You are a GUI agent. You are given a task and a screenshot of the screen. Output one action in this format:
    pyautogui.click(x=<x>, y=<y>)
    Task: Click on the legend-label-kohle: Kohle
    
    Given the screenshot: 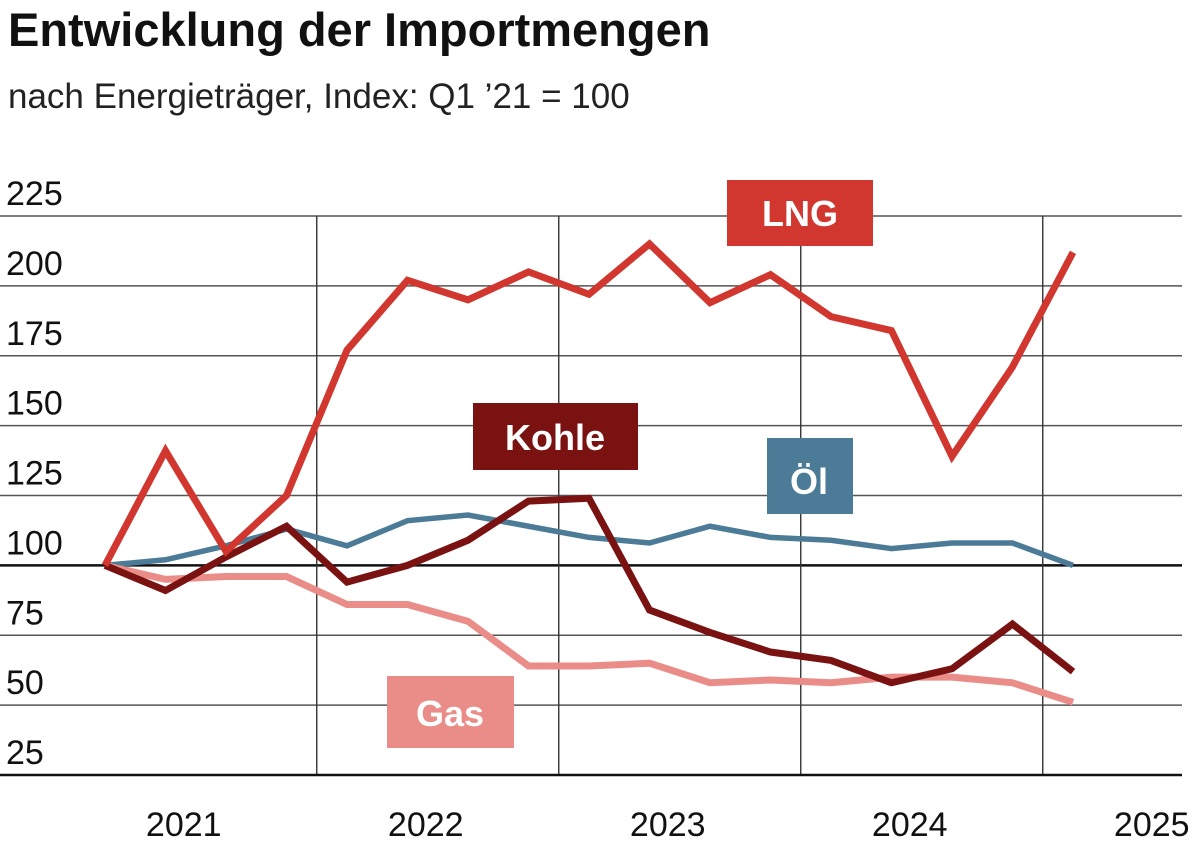 What is the action you would take?
    pyautogui.click(x=555, y=437)
    